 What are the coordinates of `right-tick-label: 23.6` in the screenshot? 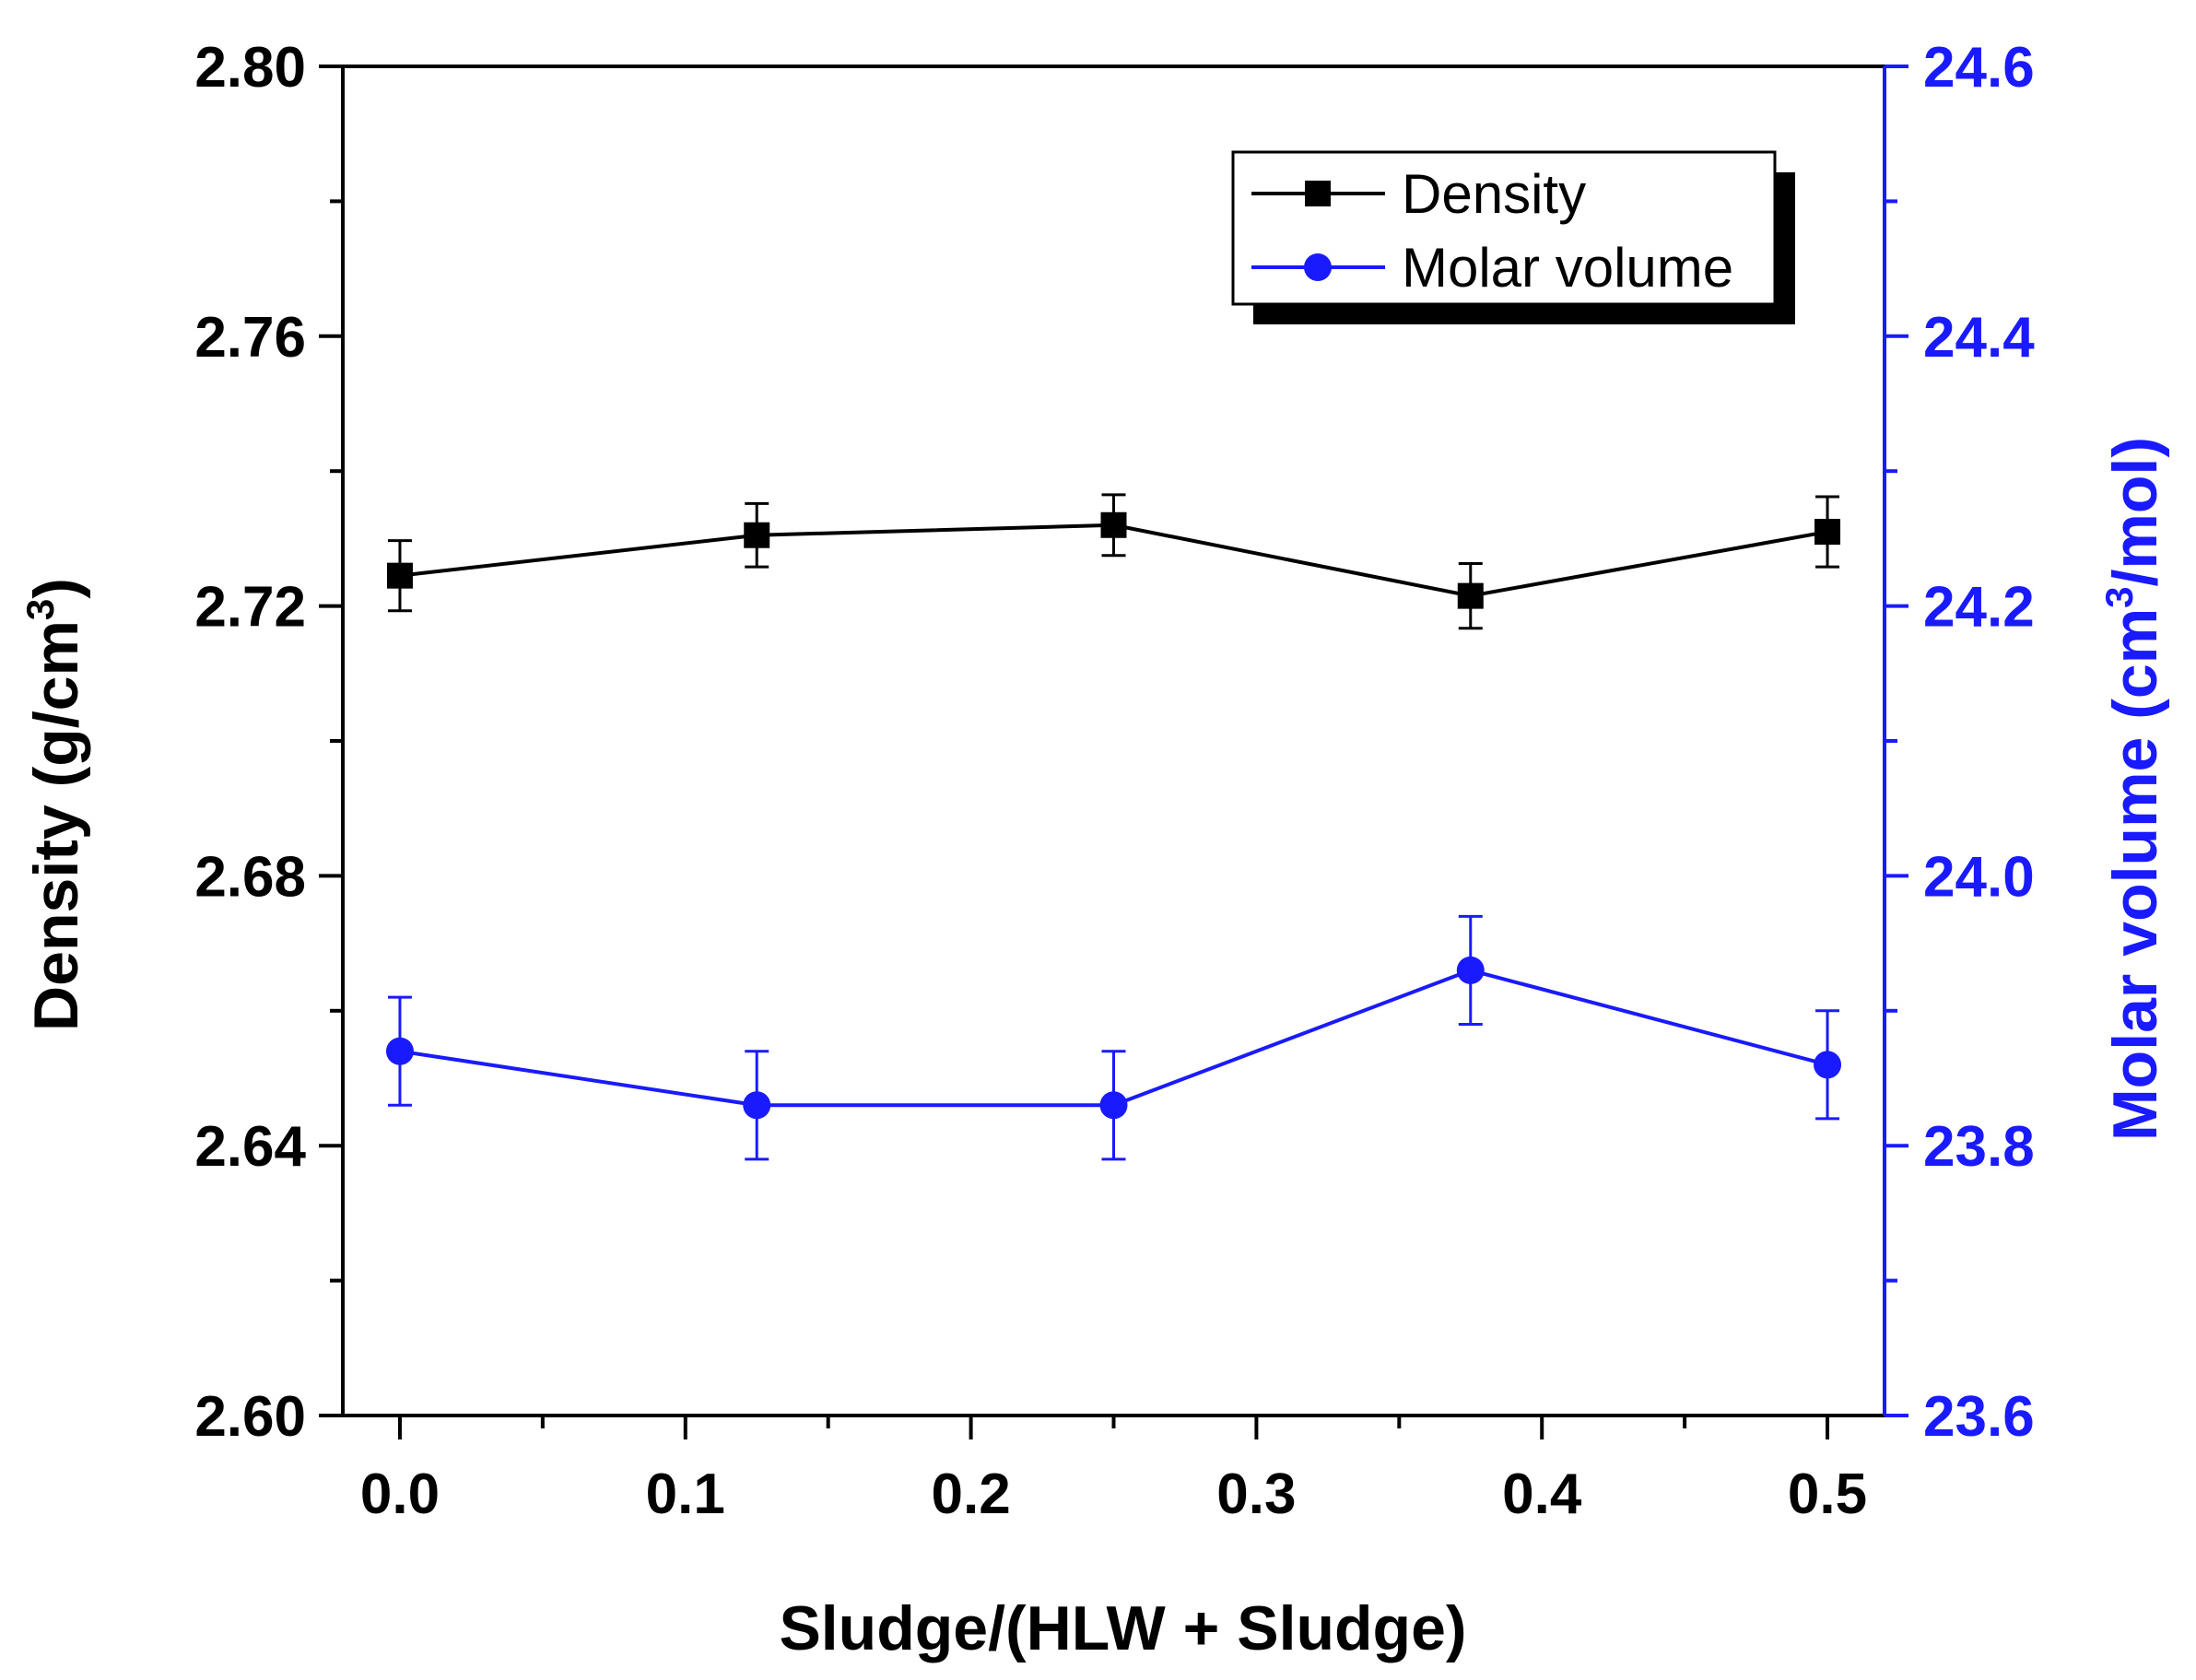 It's located at (1979, 1417).